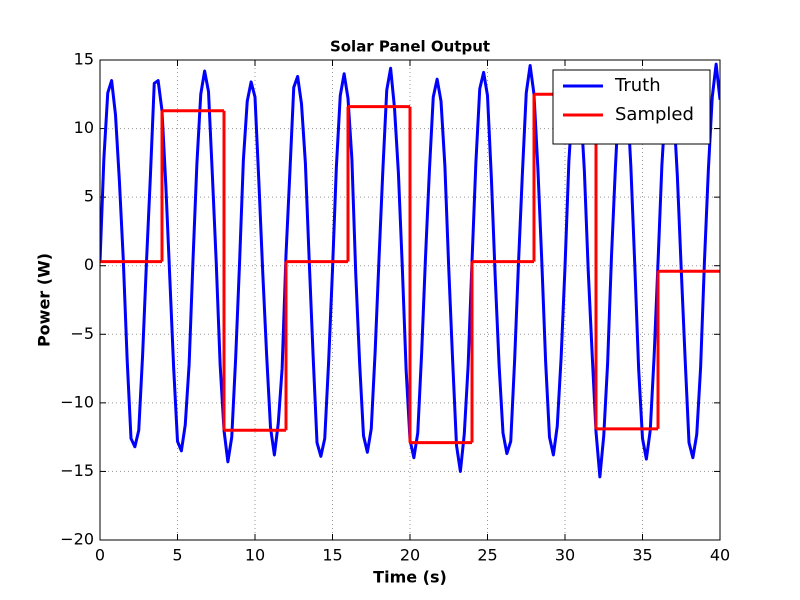 This screenshot has width=800, height=600. Describe the element at coordinates (77, 539) in the screenshot. I see `y-tick-label: −20` at that location.